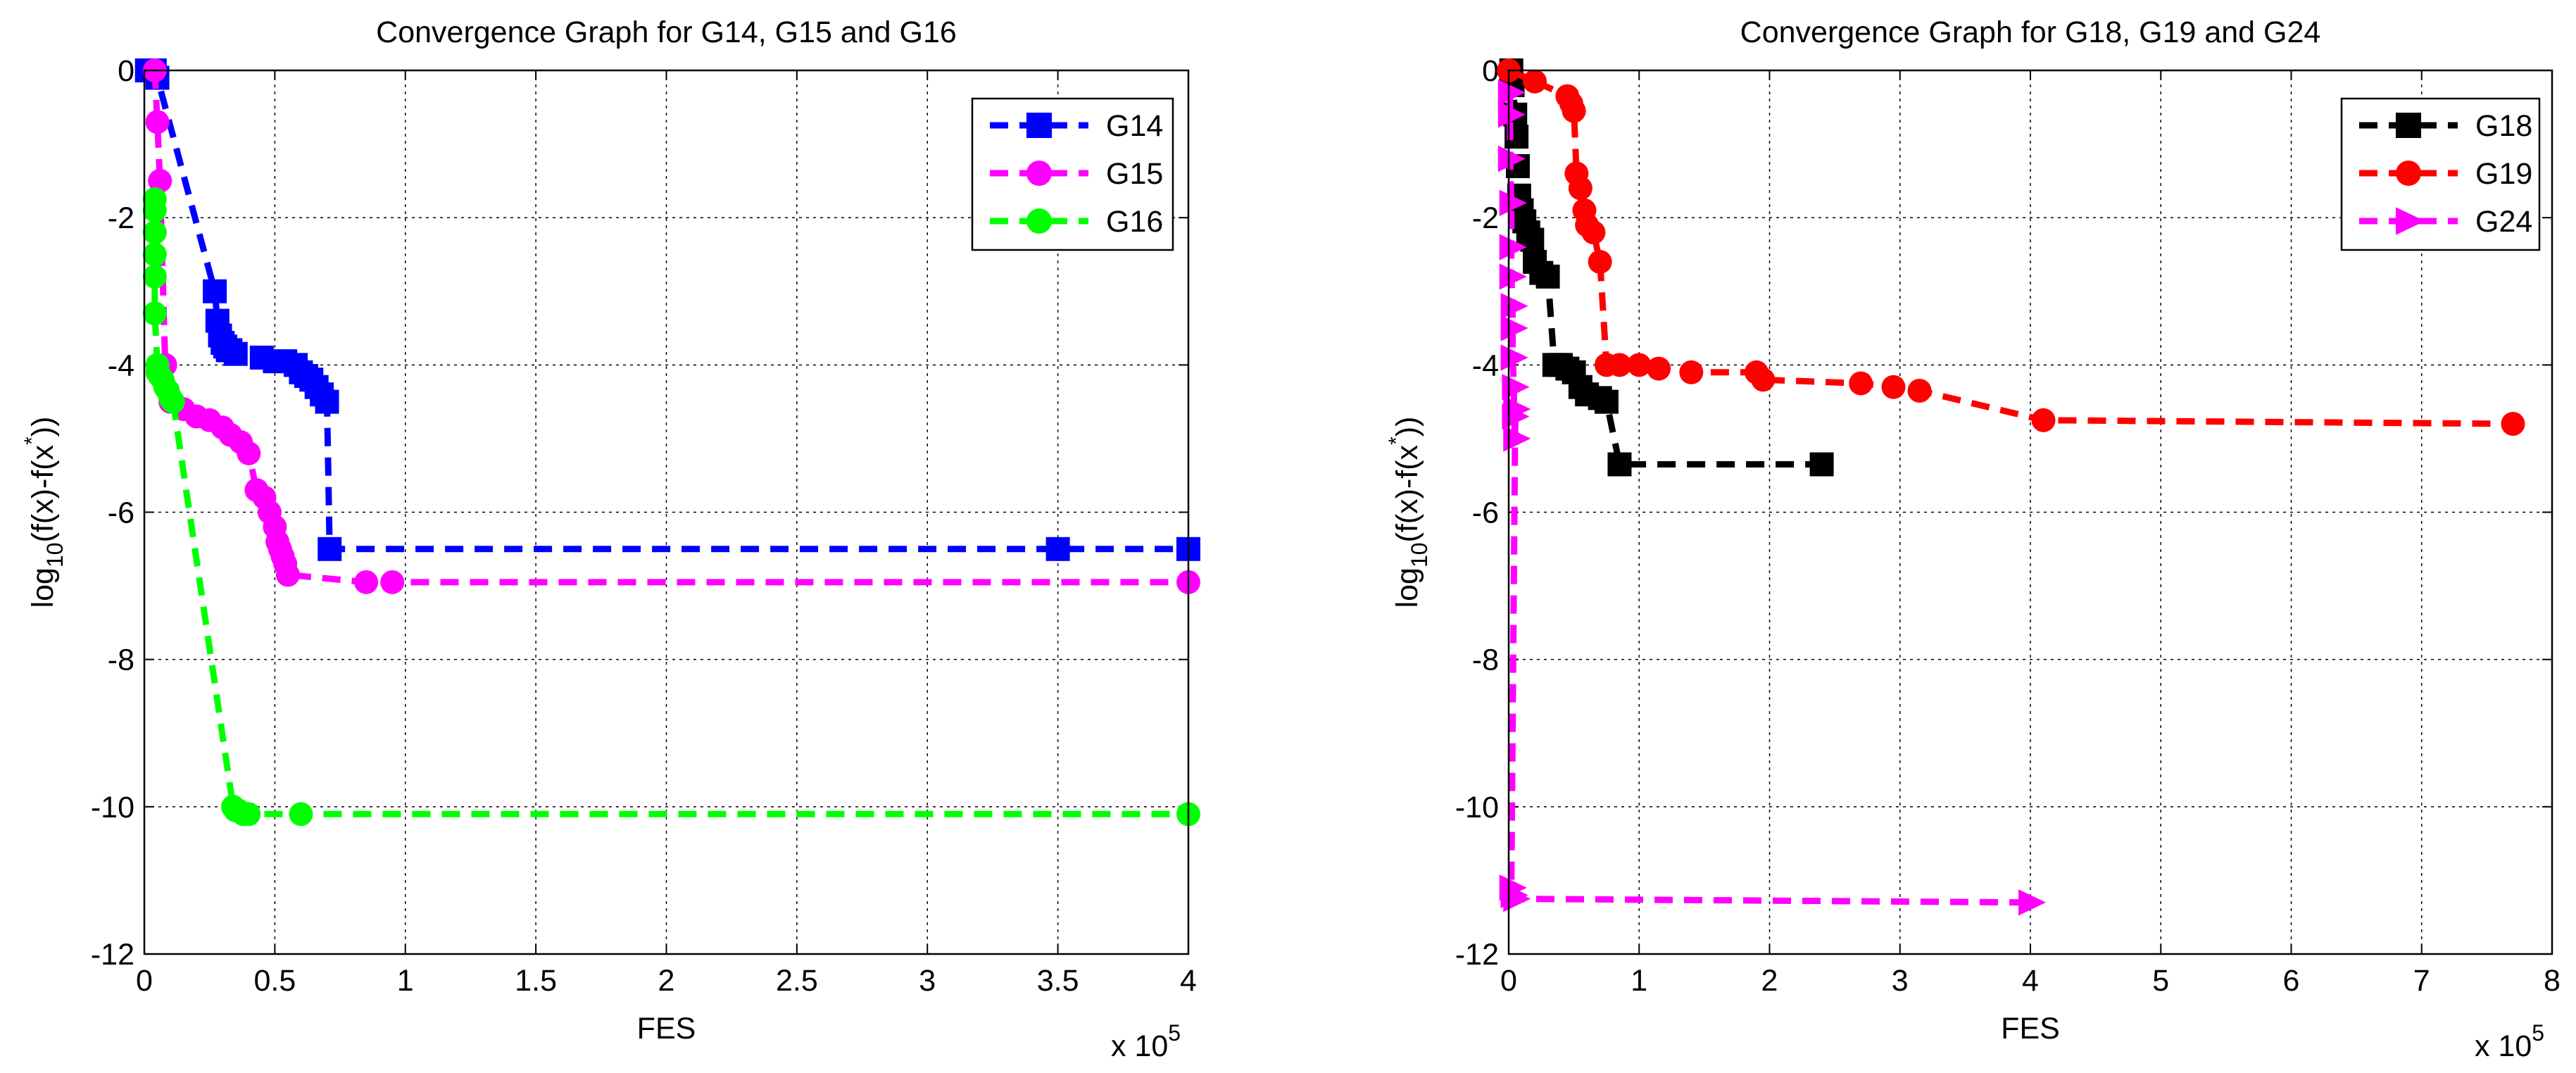 The width and height of the screenshot is (2576, 1073). What do you see at coordinates (1901, 981) in the screenshot?
I see `x-tick-label: 3` at bounding box center [1901, 981].